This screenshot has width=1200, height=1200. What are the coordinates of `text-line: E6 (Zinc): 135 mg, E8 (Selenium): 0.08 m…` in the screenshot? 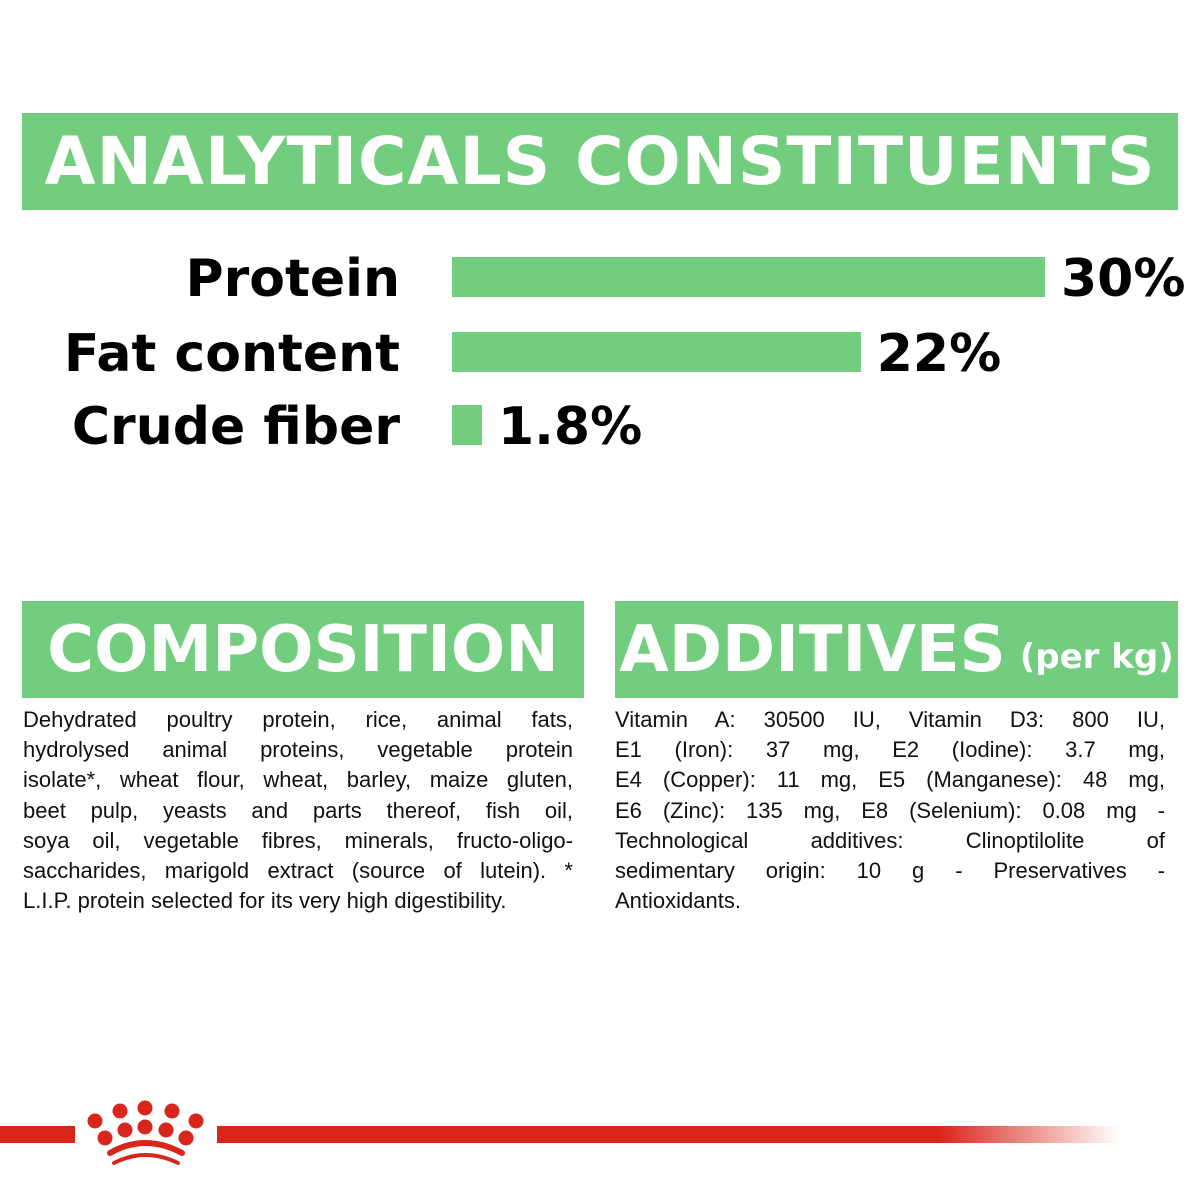 It's located at (890, 810).